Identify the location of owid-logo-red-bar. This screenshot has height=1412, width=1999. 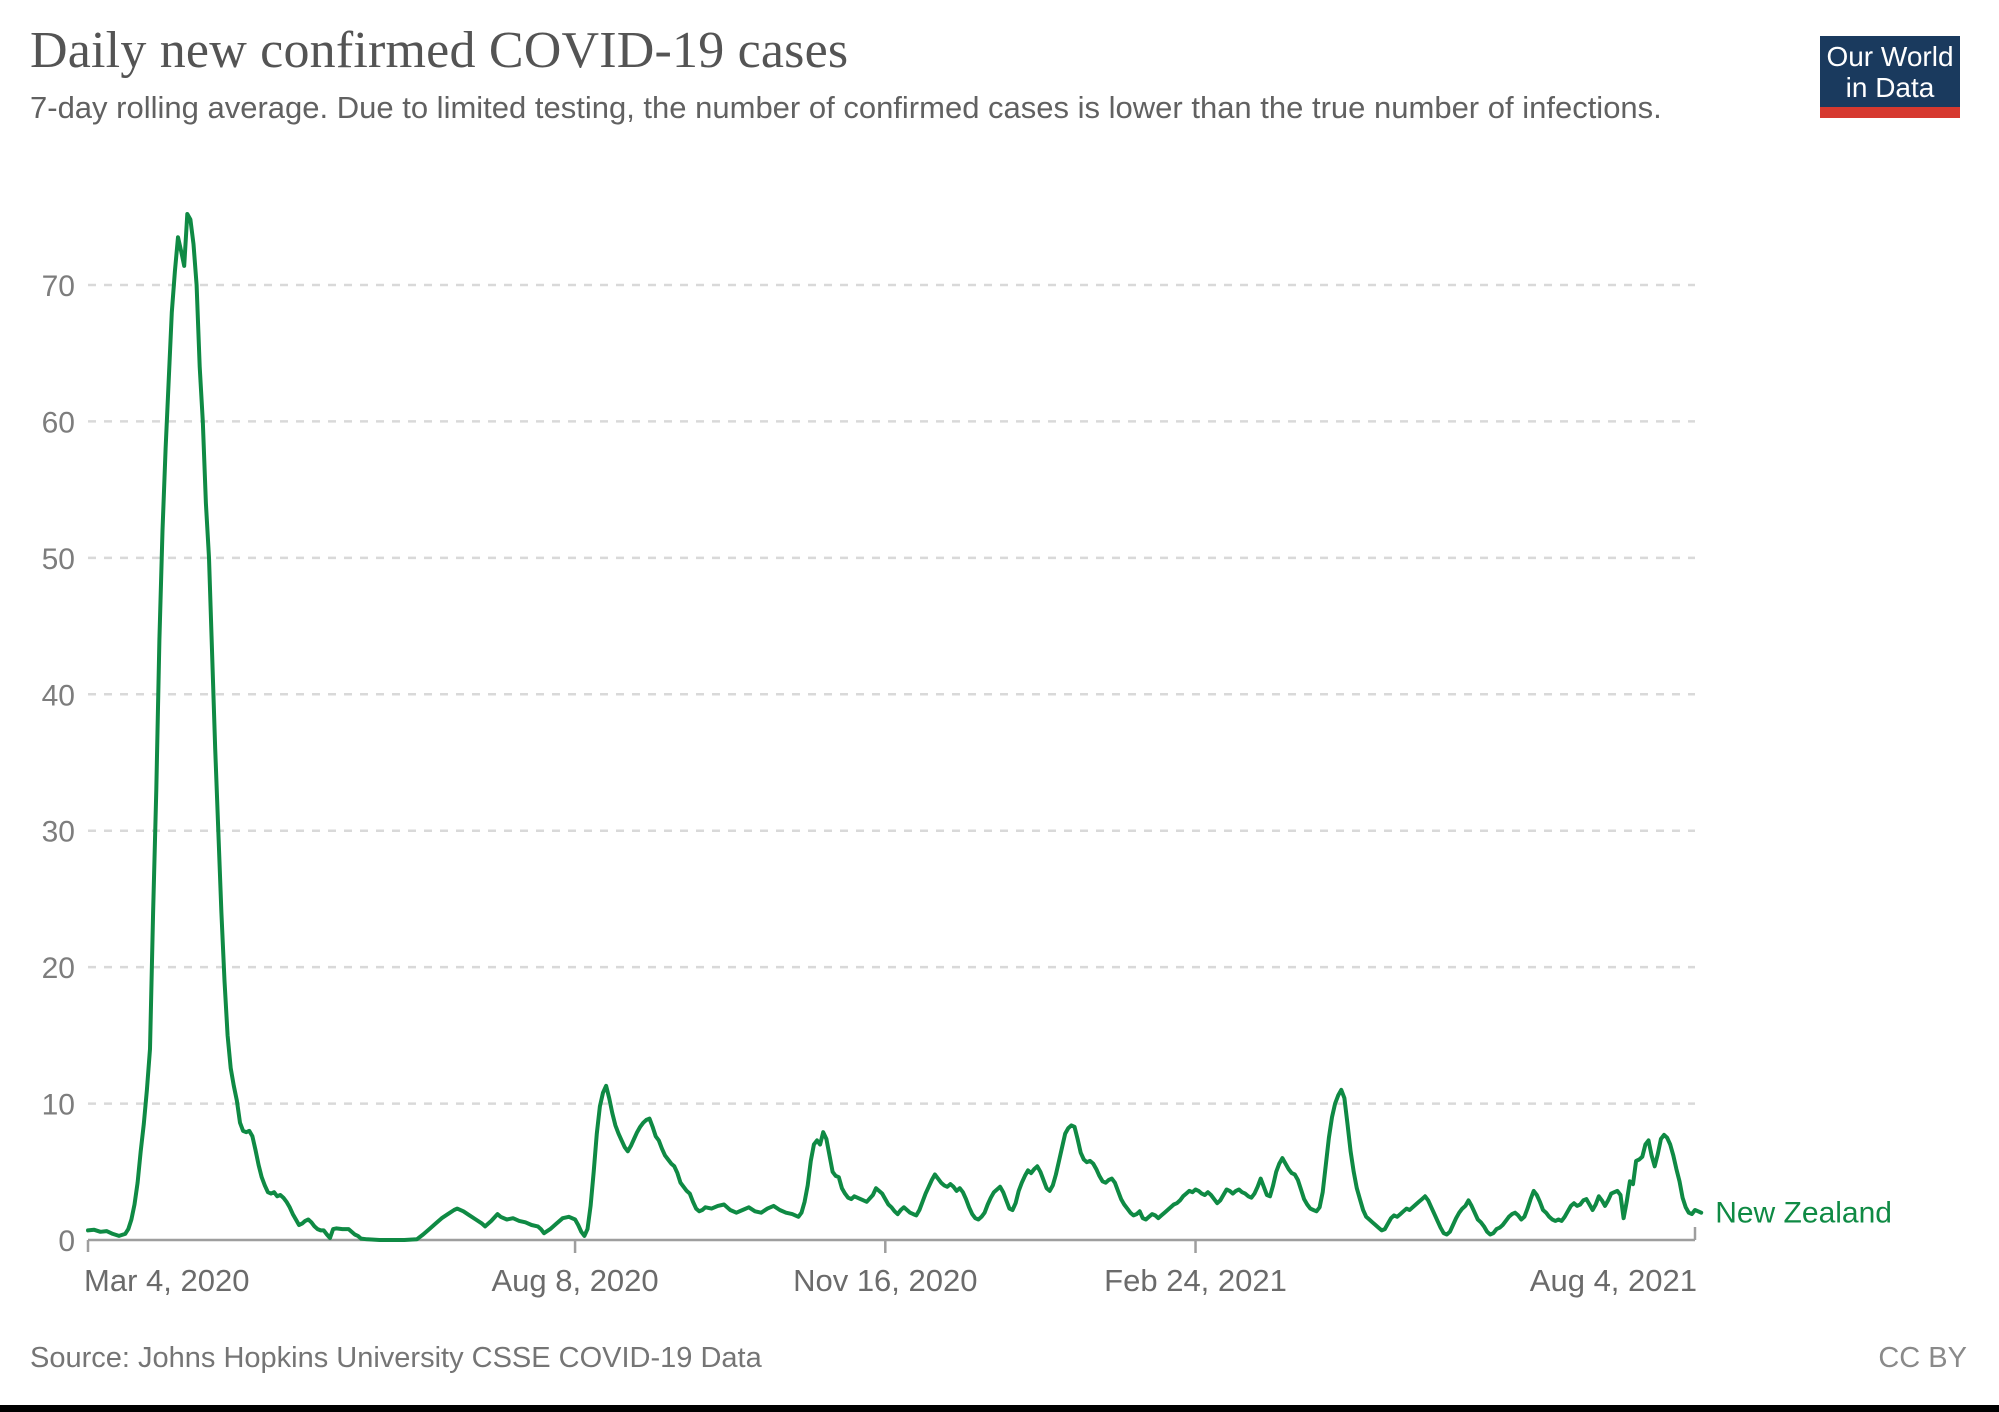
(1890, 112).